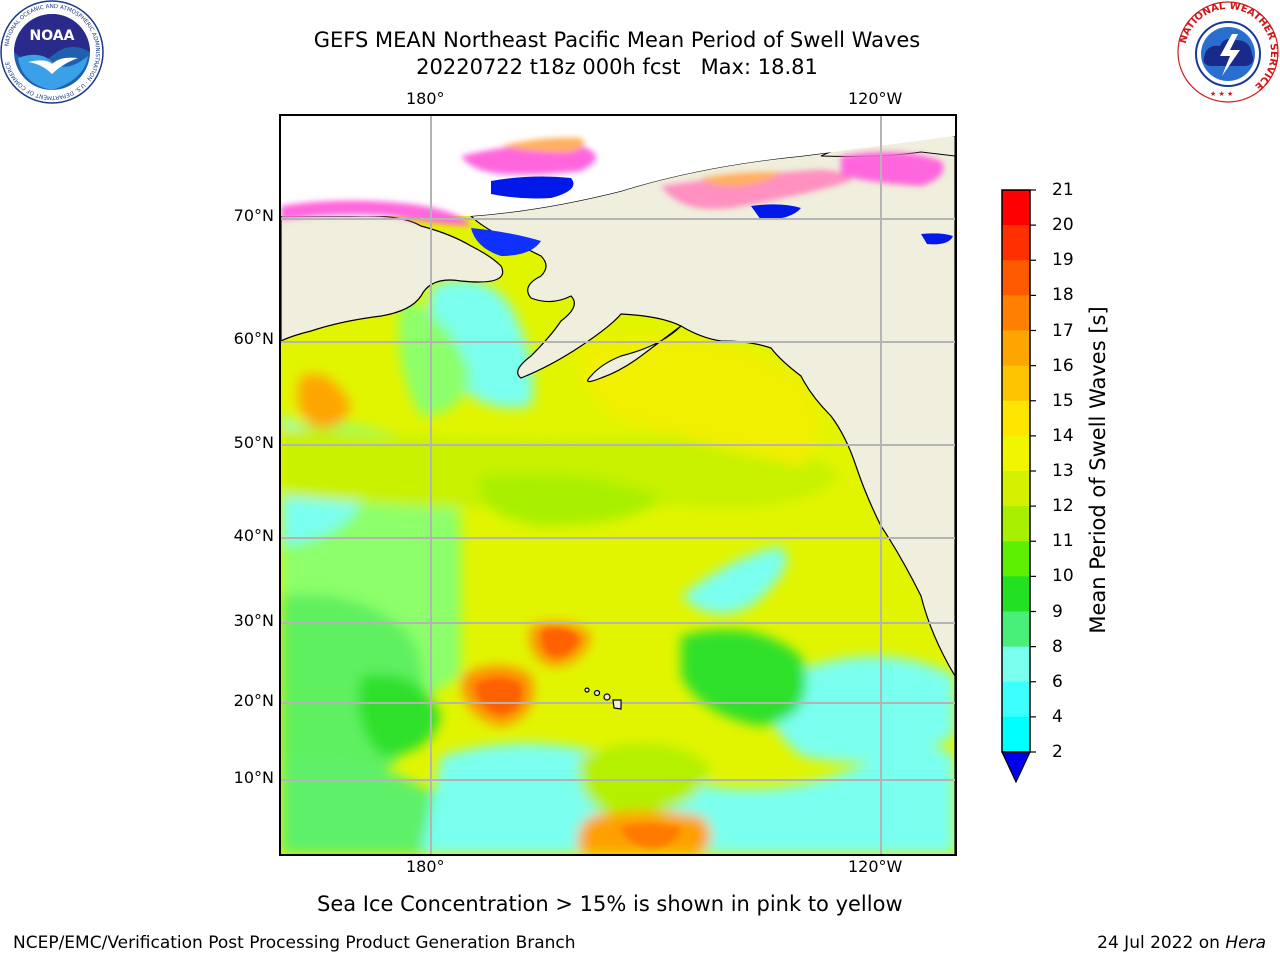 Image resolution: width=1280 pixels, height=960 pixels. I want to click on lat-label-50n: 50°N, so click(253, 442).